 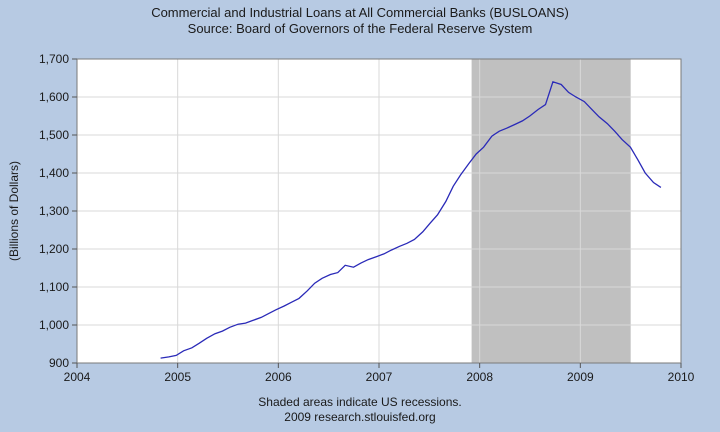 I want to click on y-tick-label: 1,000, so click(x=54, y=325).